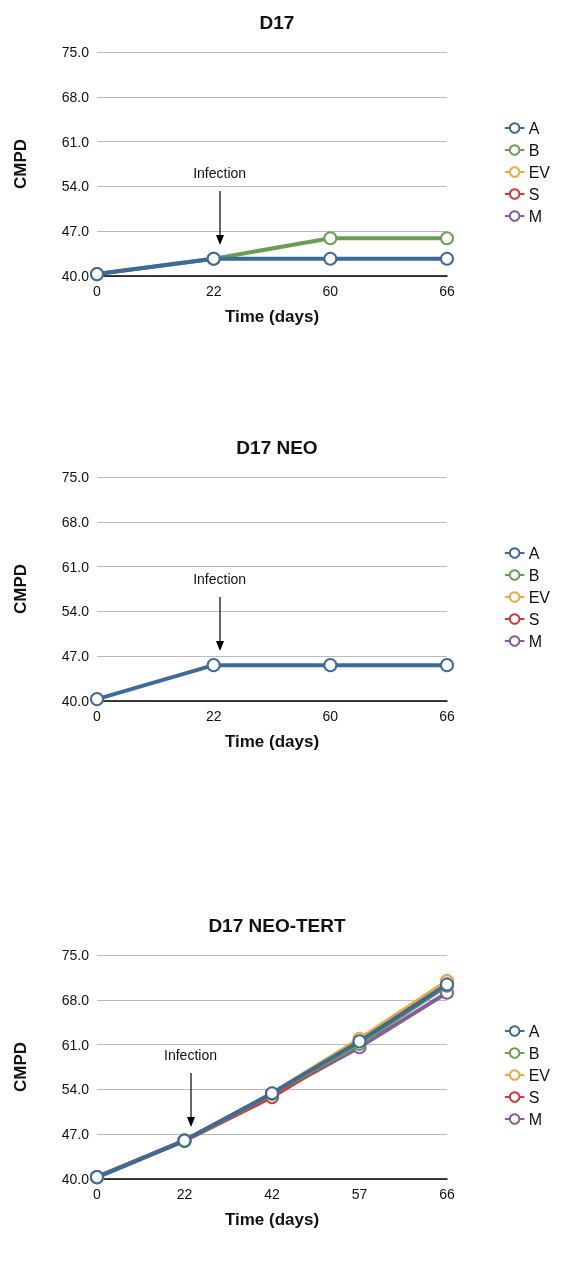  I want to click on x-tick-label: 42, so click(272, 1194).